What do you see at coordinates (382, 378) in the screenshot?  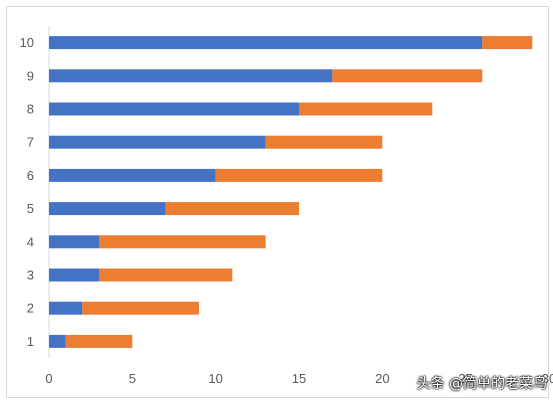 I see `x-tick-label: 20` at bounding box center [382, 378].